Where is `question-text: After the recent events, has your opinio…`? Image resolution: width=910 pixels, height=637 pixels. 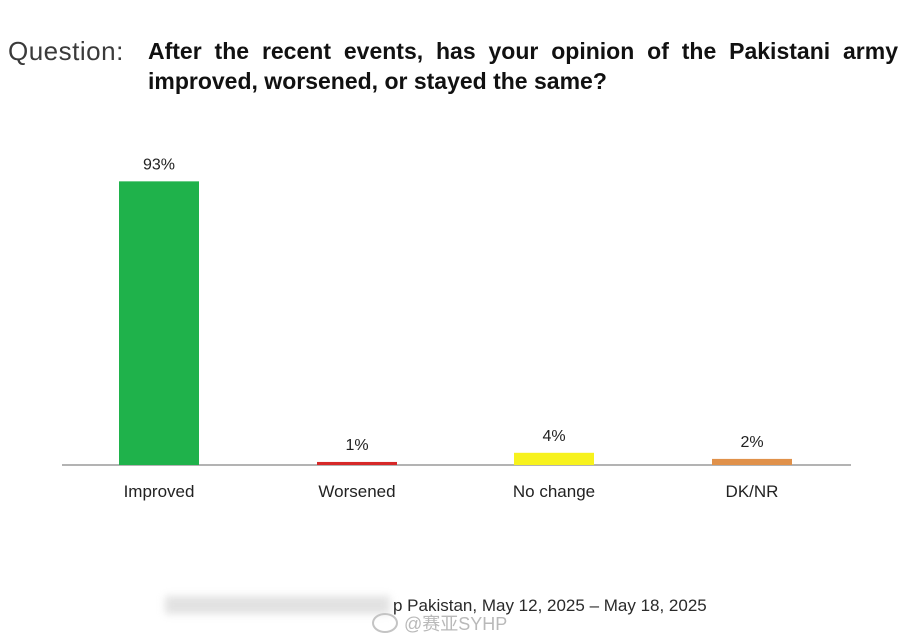 question-text: After the recent events, has your opinio… is located at coordinates (523, 66).